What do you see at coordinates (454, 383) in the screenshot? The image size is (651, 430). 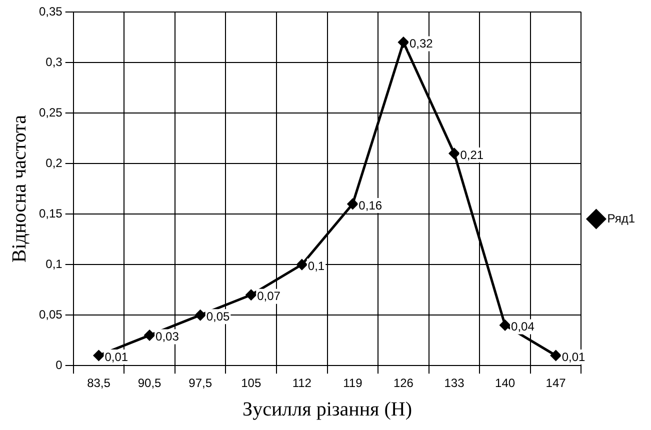 I see `x-tick-label: 133` at bounding box center [454, 383].